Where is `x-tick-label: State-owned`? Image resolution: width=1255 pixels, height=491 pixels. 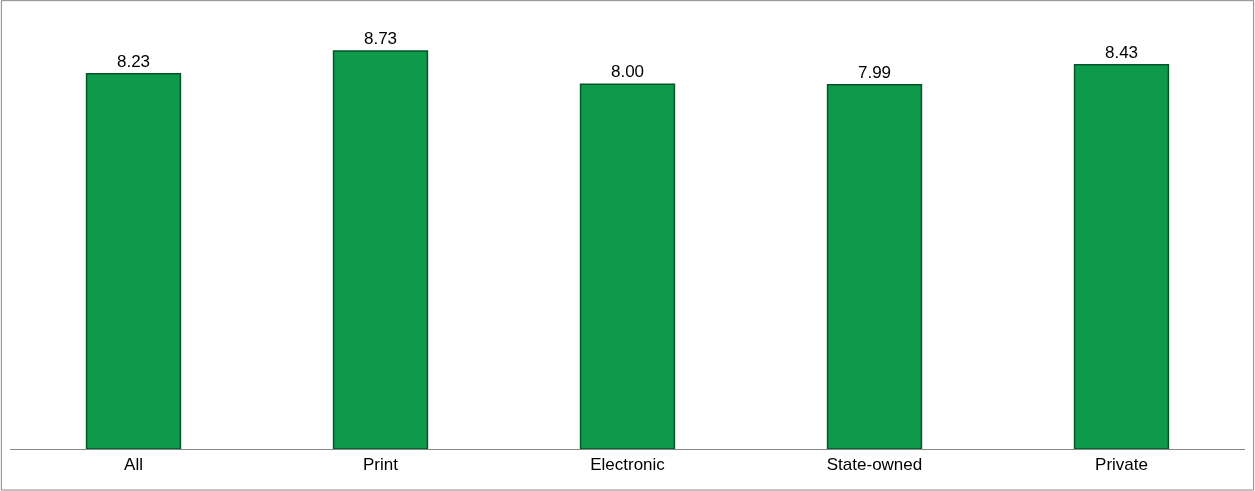
x-tick-label: State-owned is located at coordinates (874, 465).